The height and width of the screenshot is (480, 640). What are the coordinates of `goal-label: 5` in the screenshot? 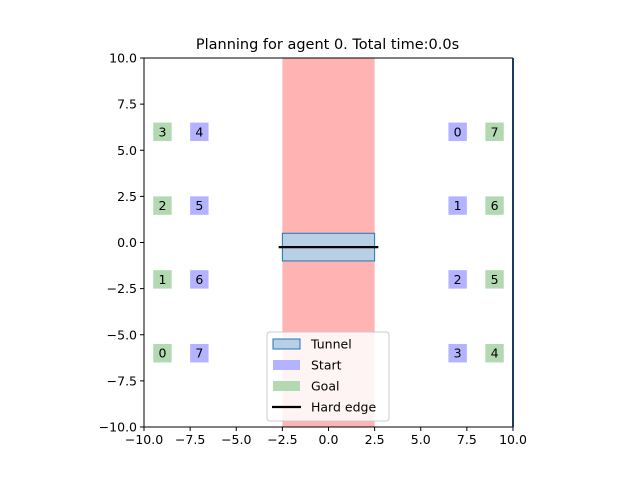 It's located at (495, 279).